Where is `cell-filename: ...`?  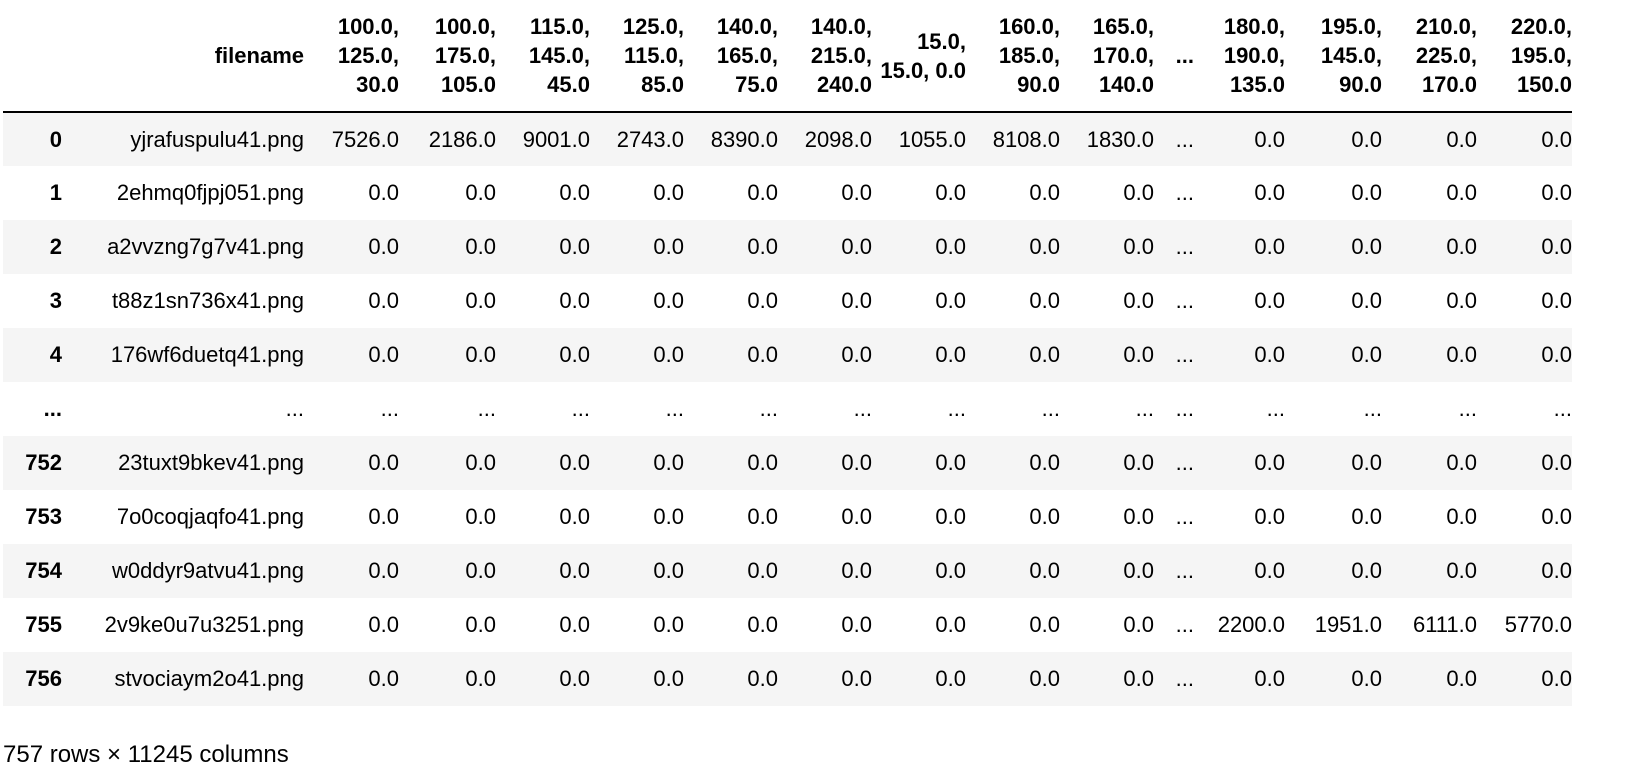
cell-filename: ... is located at coordinates (294, 408).